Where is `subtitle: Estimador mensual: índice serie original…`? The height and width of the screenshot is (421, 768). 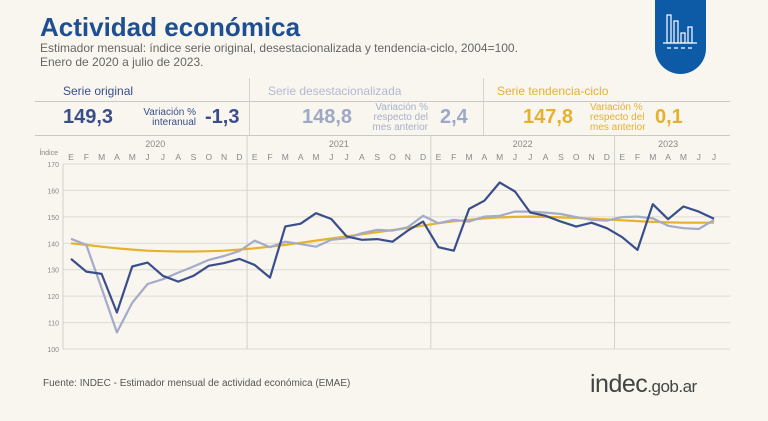
subtitle: Estimador mensual: índice serie original… is located at coordinates (279, 48).